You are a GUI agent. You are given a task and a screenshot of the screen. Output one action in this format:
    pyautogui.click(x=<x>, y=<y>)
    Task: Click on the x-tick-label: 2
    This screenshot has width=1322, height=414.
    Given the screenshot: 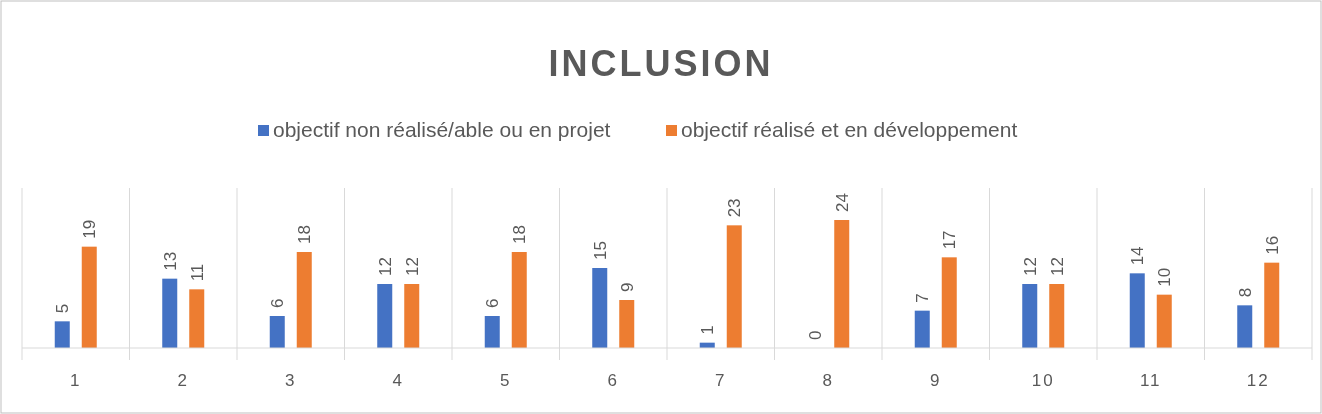 What is the action you would take?
    pyautogui.click(x=183, y=380)
    